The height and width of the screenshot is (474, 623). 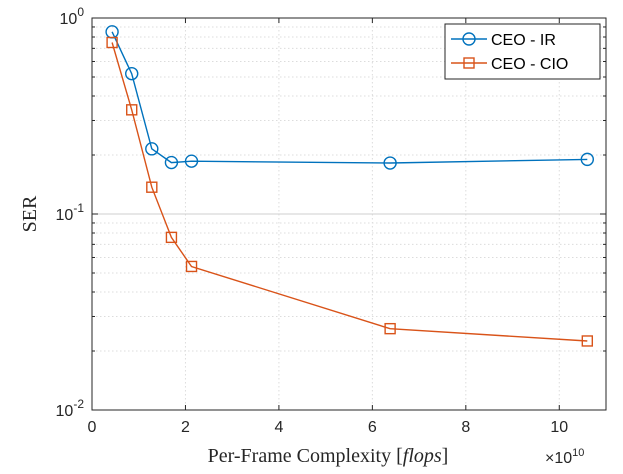 I want to click on legend-entry: CEO - IR, so click(x=503, y=40).